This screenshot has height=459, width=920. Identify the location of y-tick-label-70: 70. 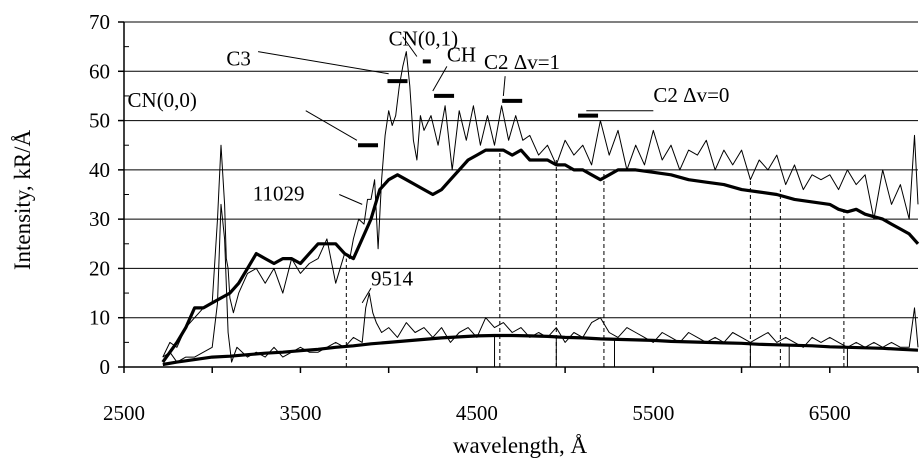
(99, 22).